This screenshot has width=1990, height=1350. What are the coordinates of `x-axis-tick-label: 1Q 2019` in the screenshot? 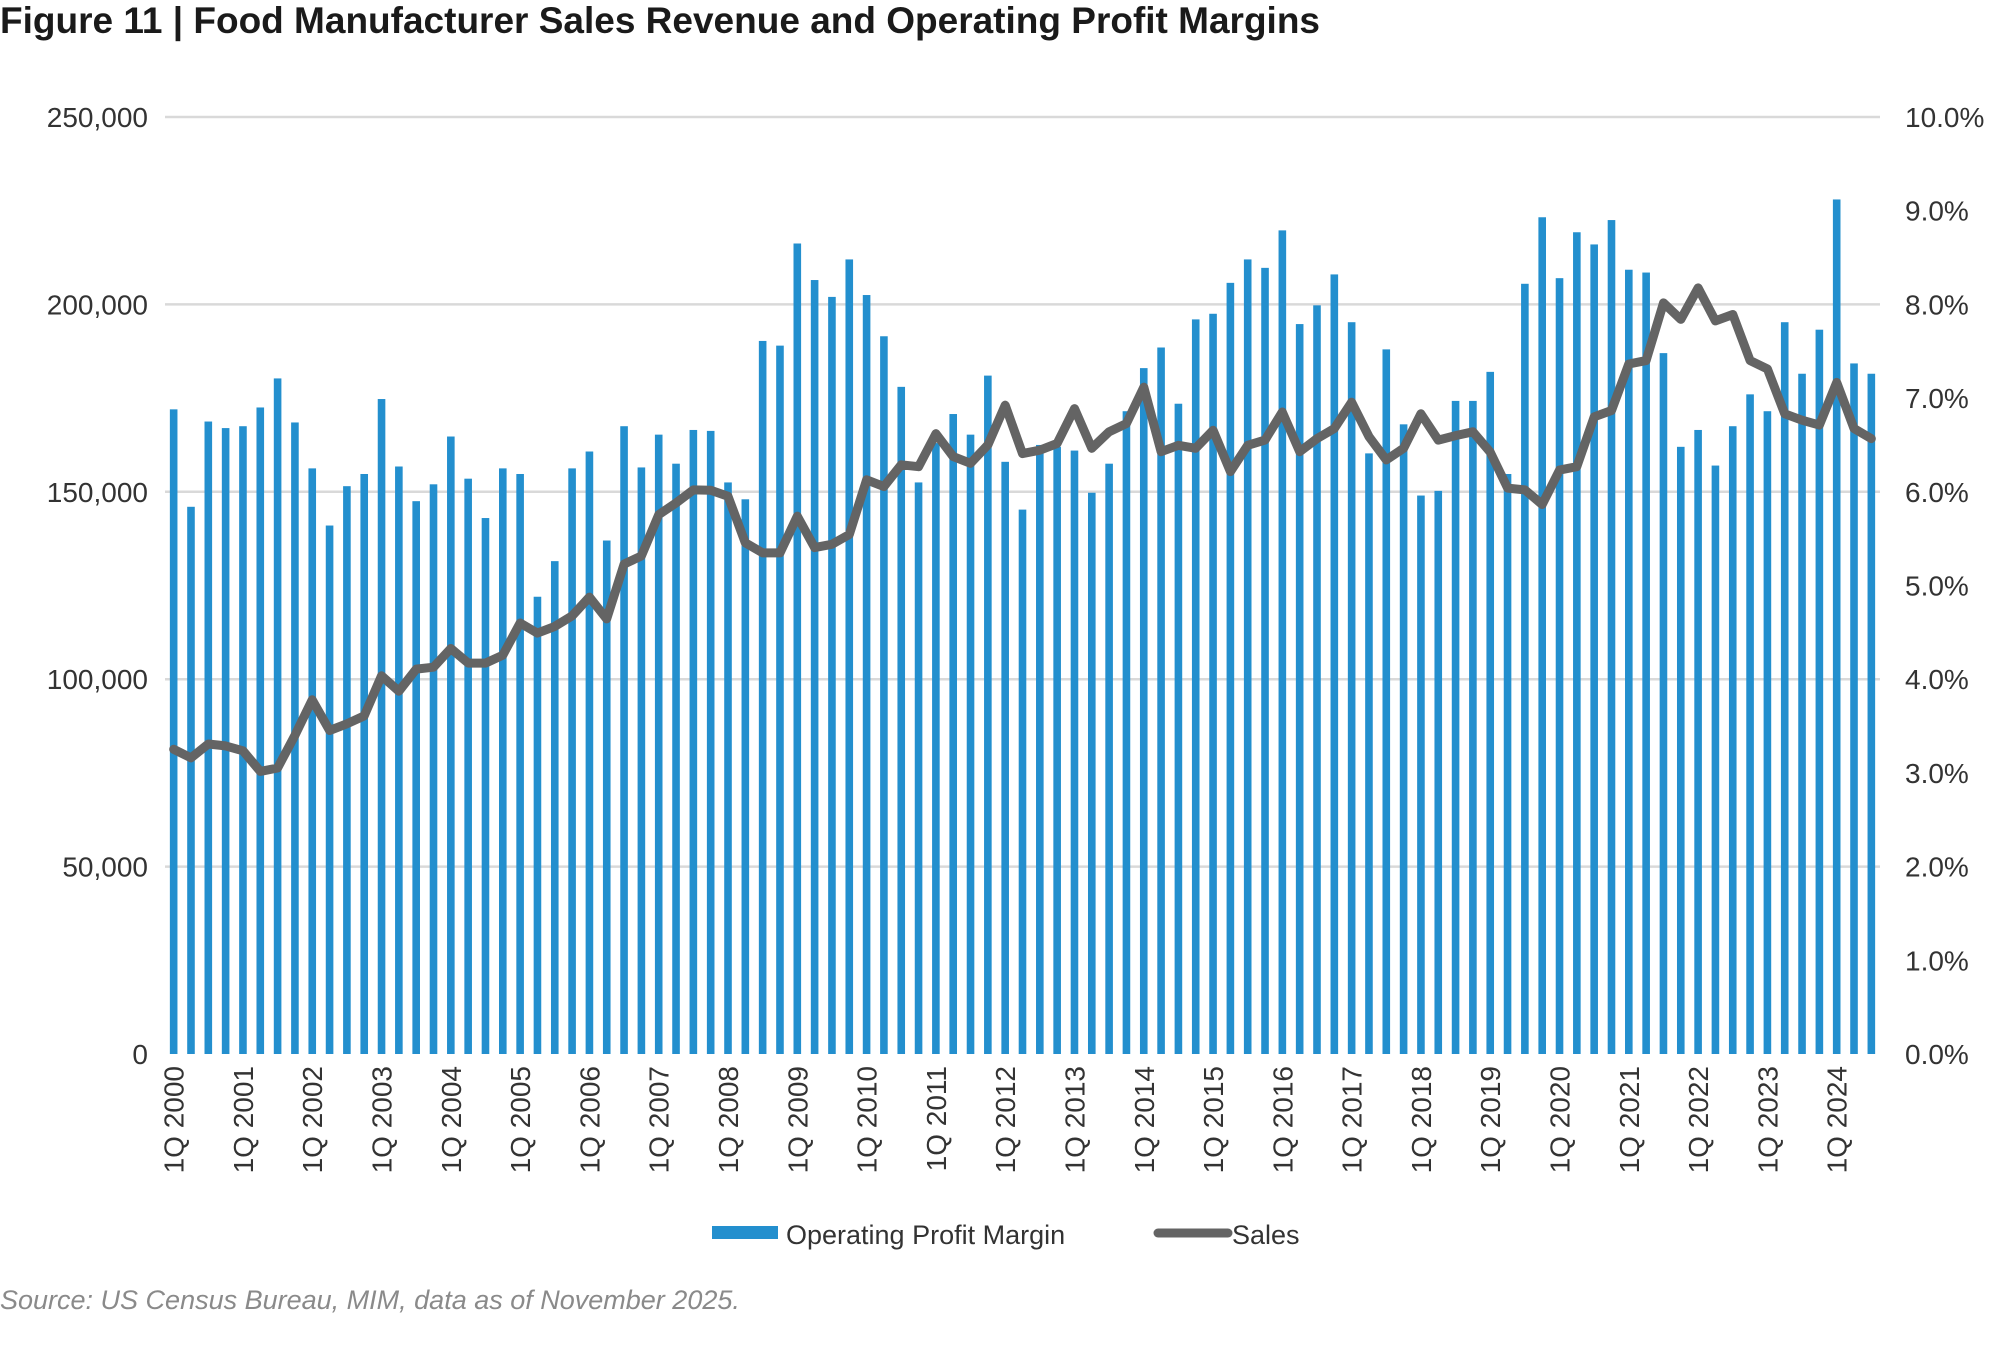 It's located at (1490, 1119).